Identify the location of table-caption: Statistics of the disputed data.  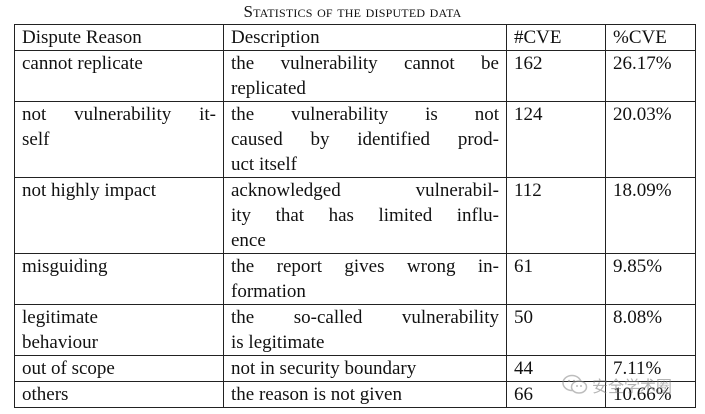
(352, 11).